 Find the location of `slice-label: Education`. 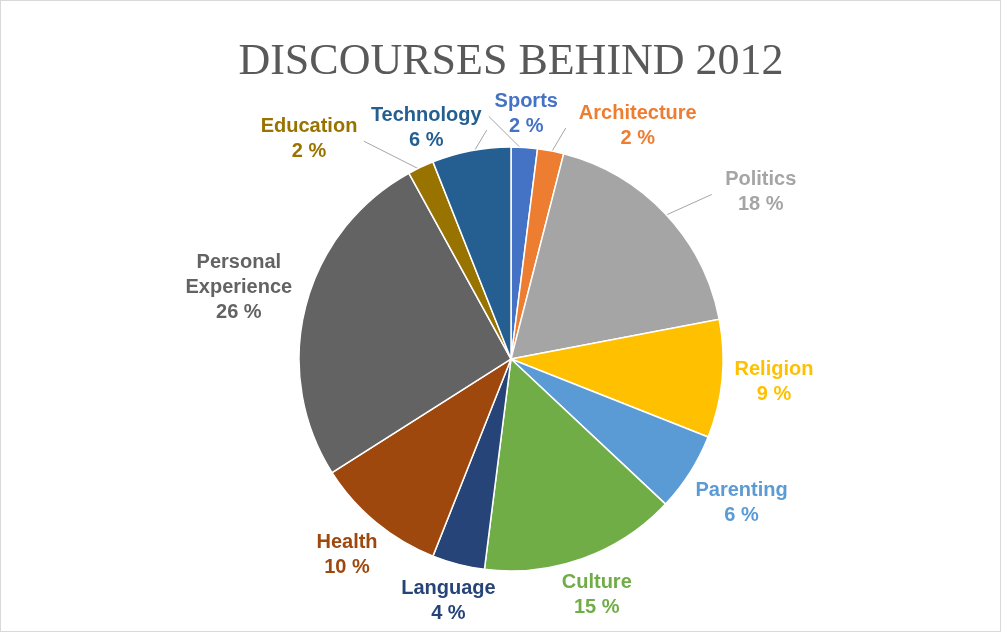

slice-label: Education is located at coordinates (309, 125).